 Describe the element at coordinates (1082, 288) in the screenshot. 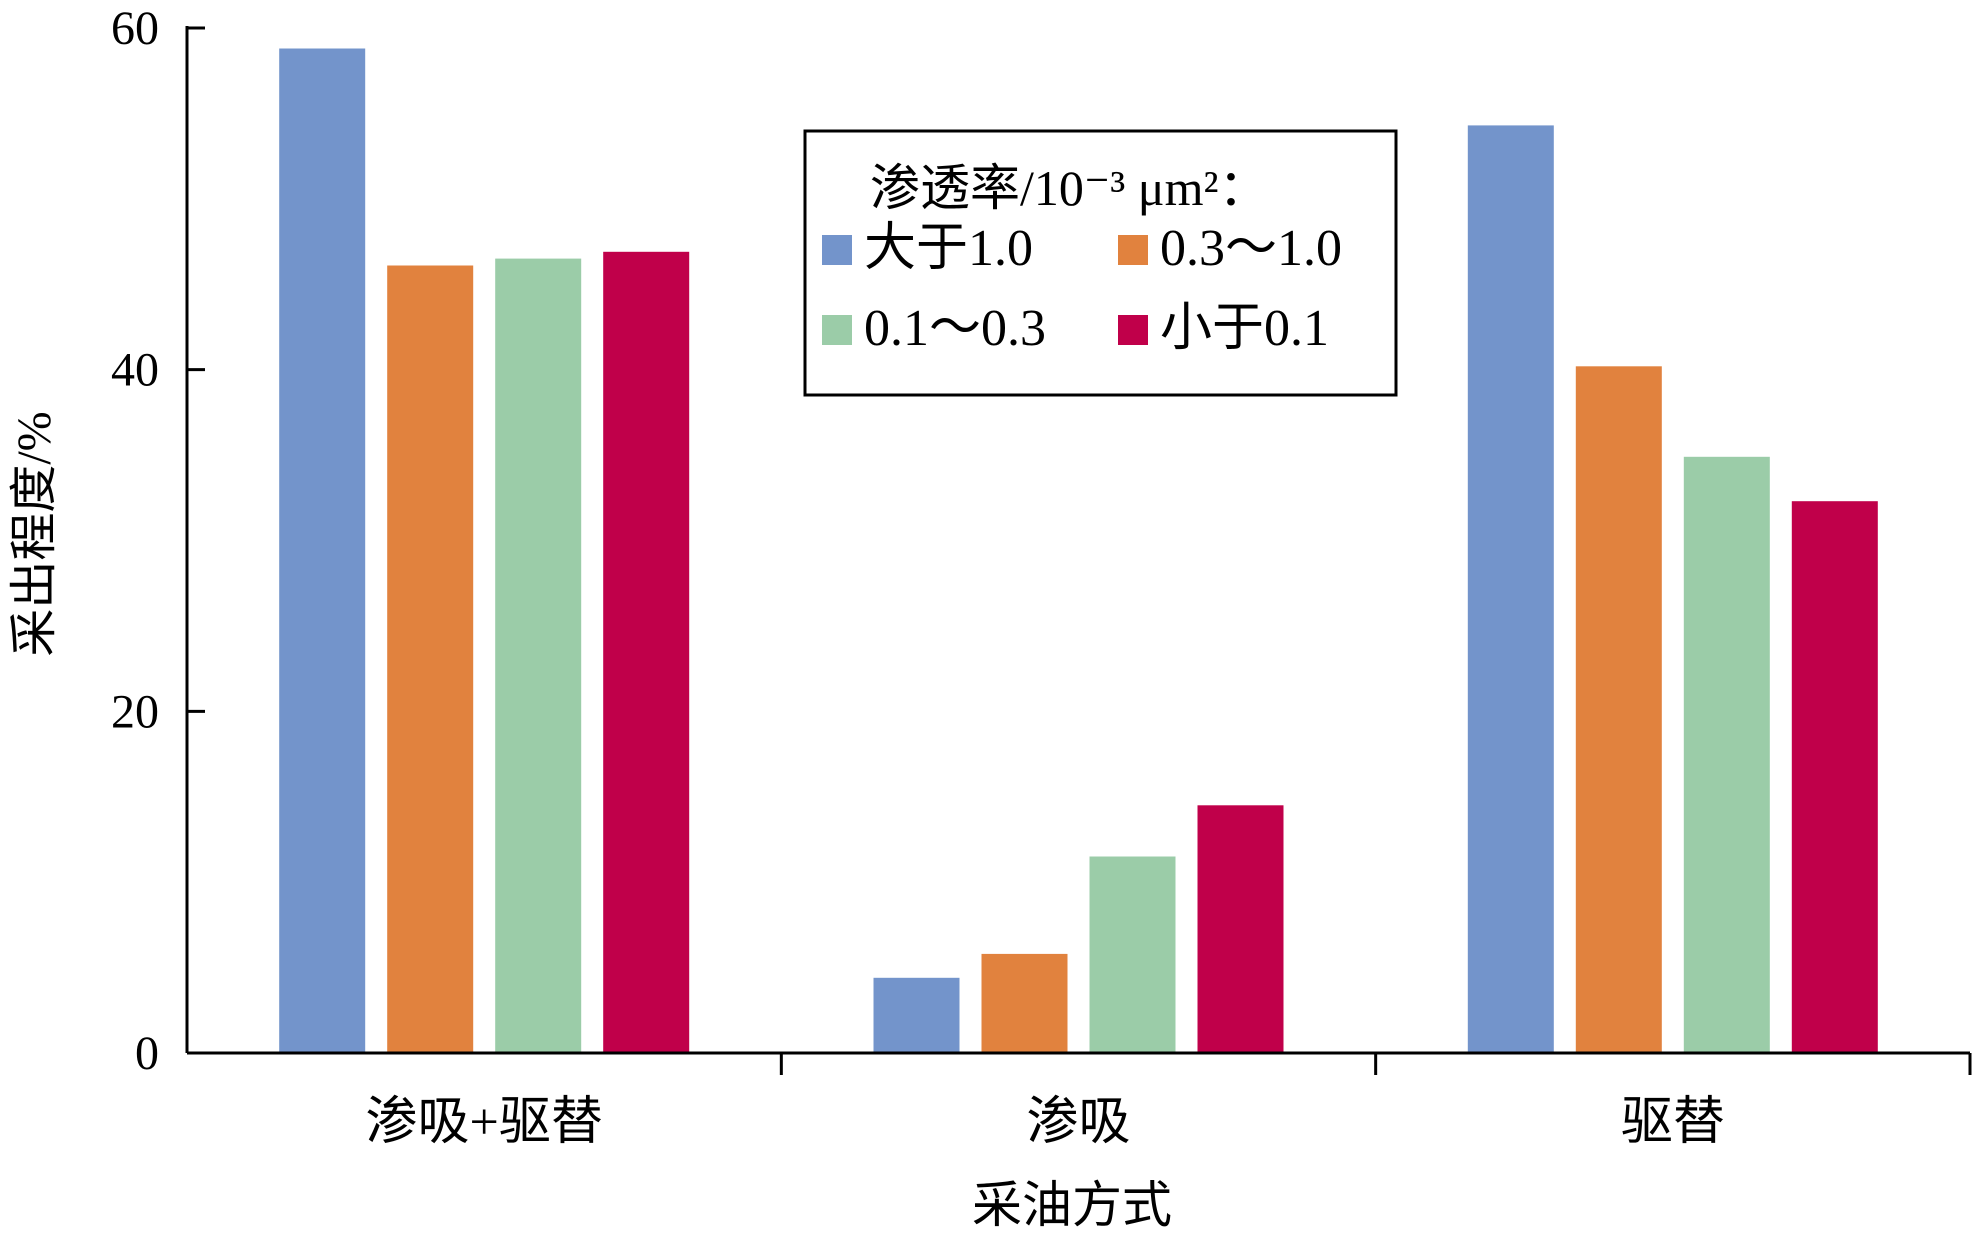

I see `legend-items: 大于1.0 0.3～1.0 0.1～0.3 小于0.1` at that location.